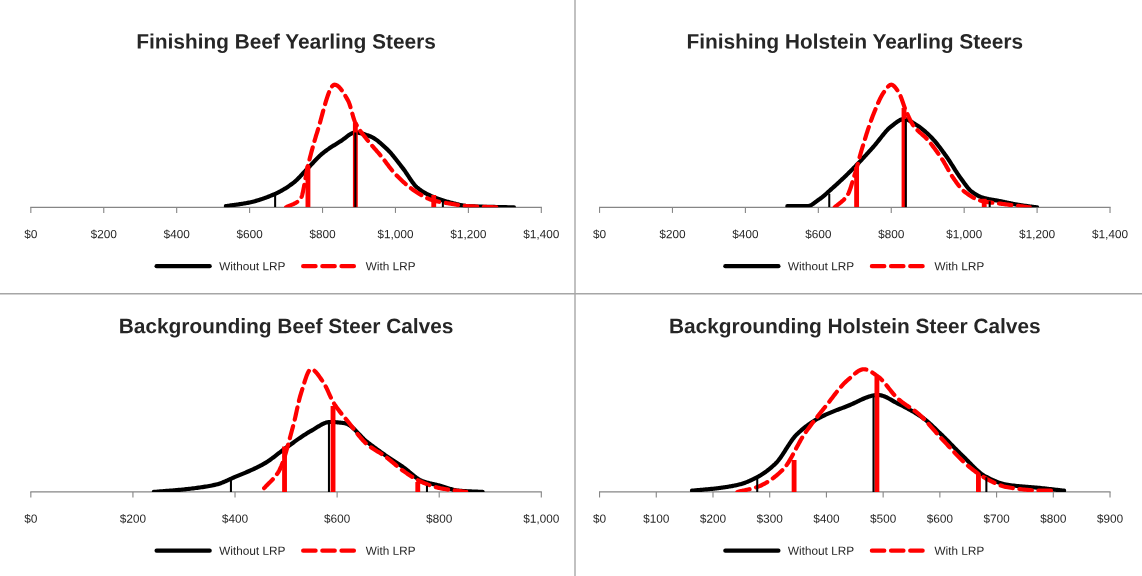 This screenshot has width=1142, height=576. What do you see at coordinates (996, 518) in the screenshot?
I see `x-tick-label: $700` at bounding box center [996, 518].